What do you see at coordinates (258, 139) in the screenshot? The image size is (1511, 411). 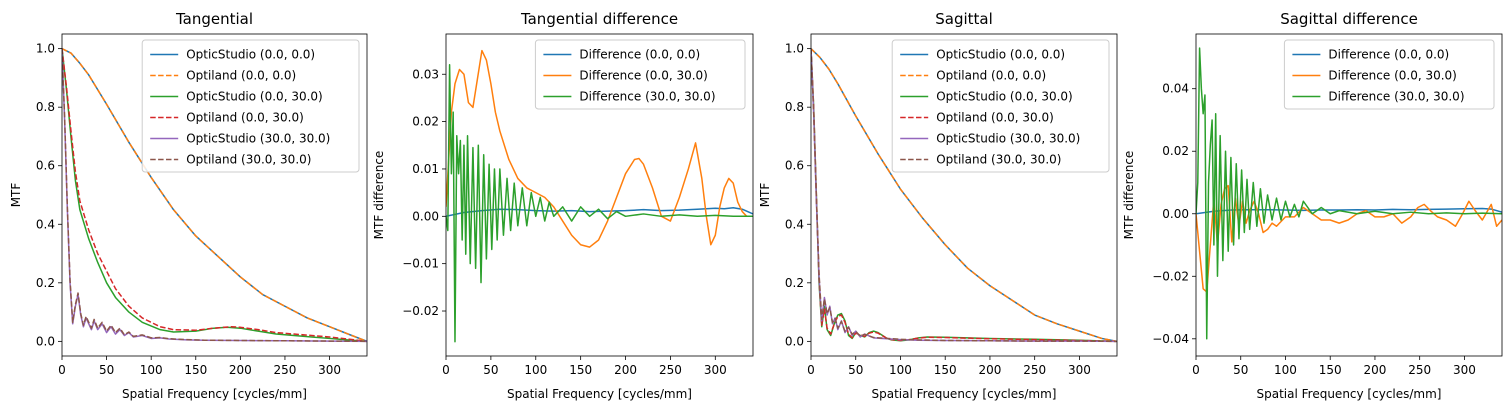 I see `legend-label: OpticStudio (30.0, 30.0)` at bounding box center [258, 139].